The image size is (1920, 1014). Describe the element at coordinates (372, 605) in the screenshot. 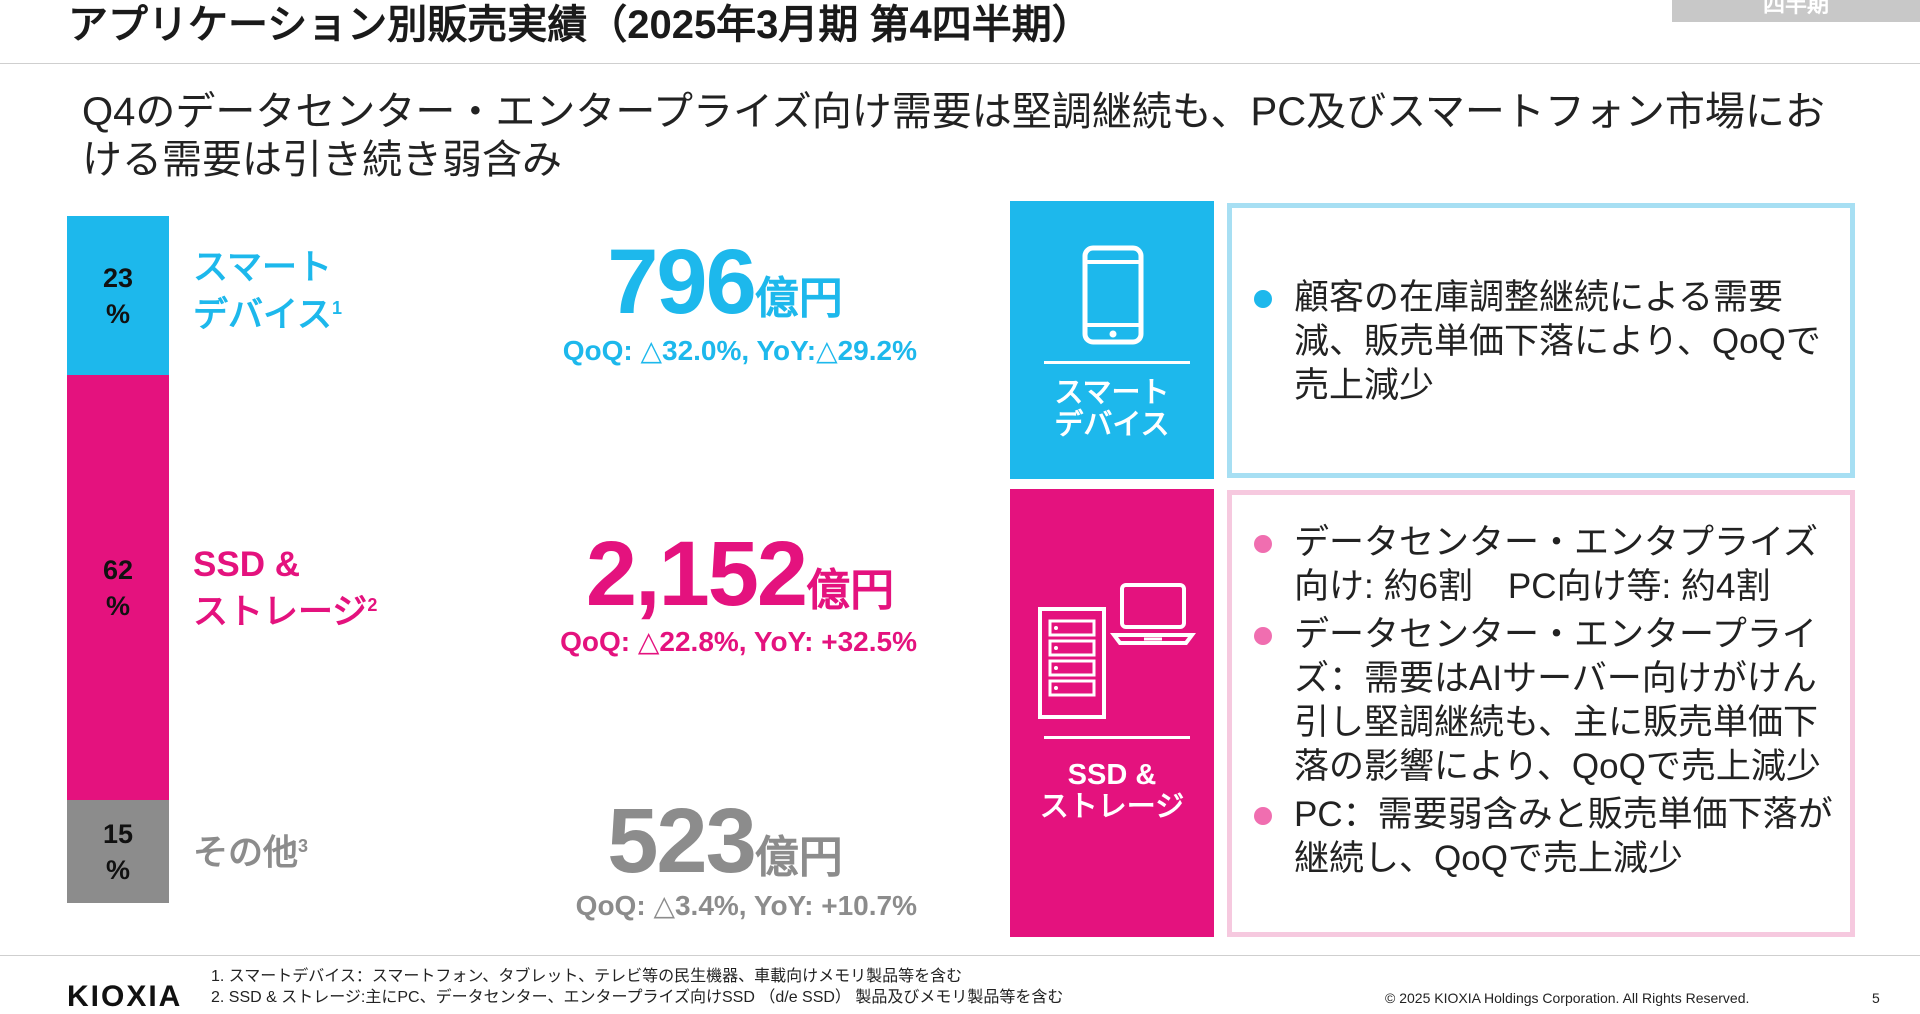

I see `footnote-marker: 2` at that location.